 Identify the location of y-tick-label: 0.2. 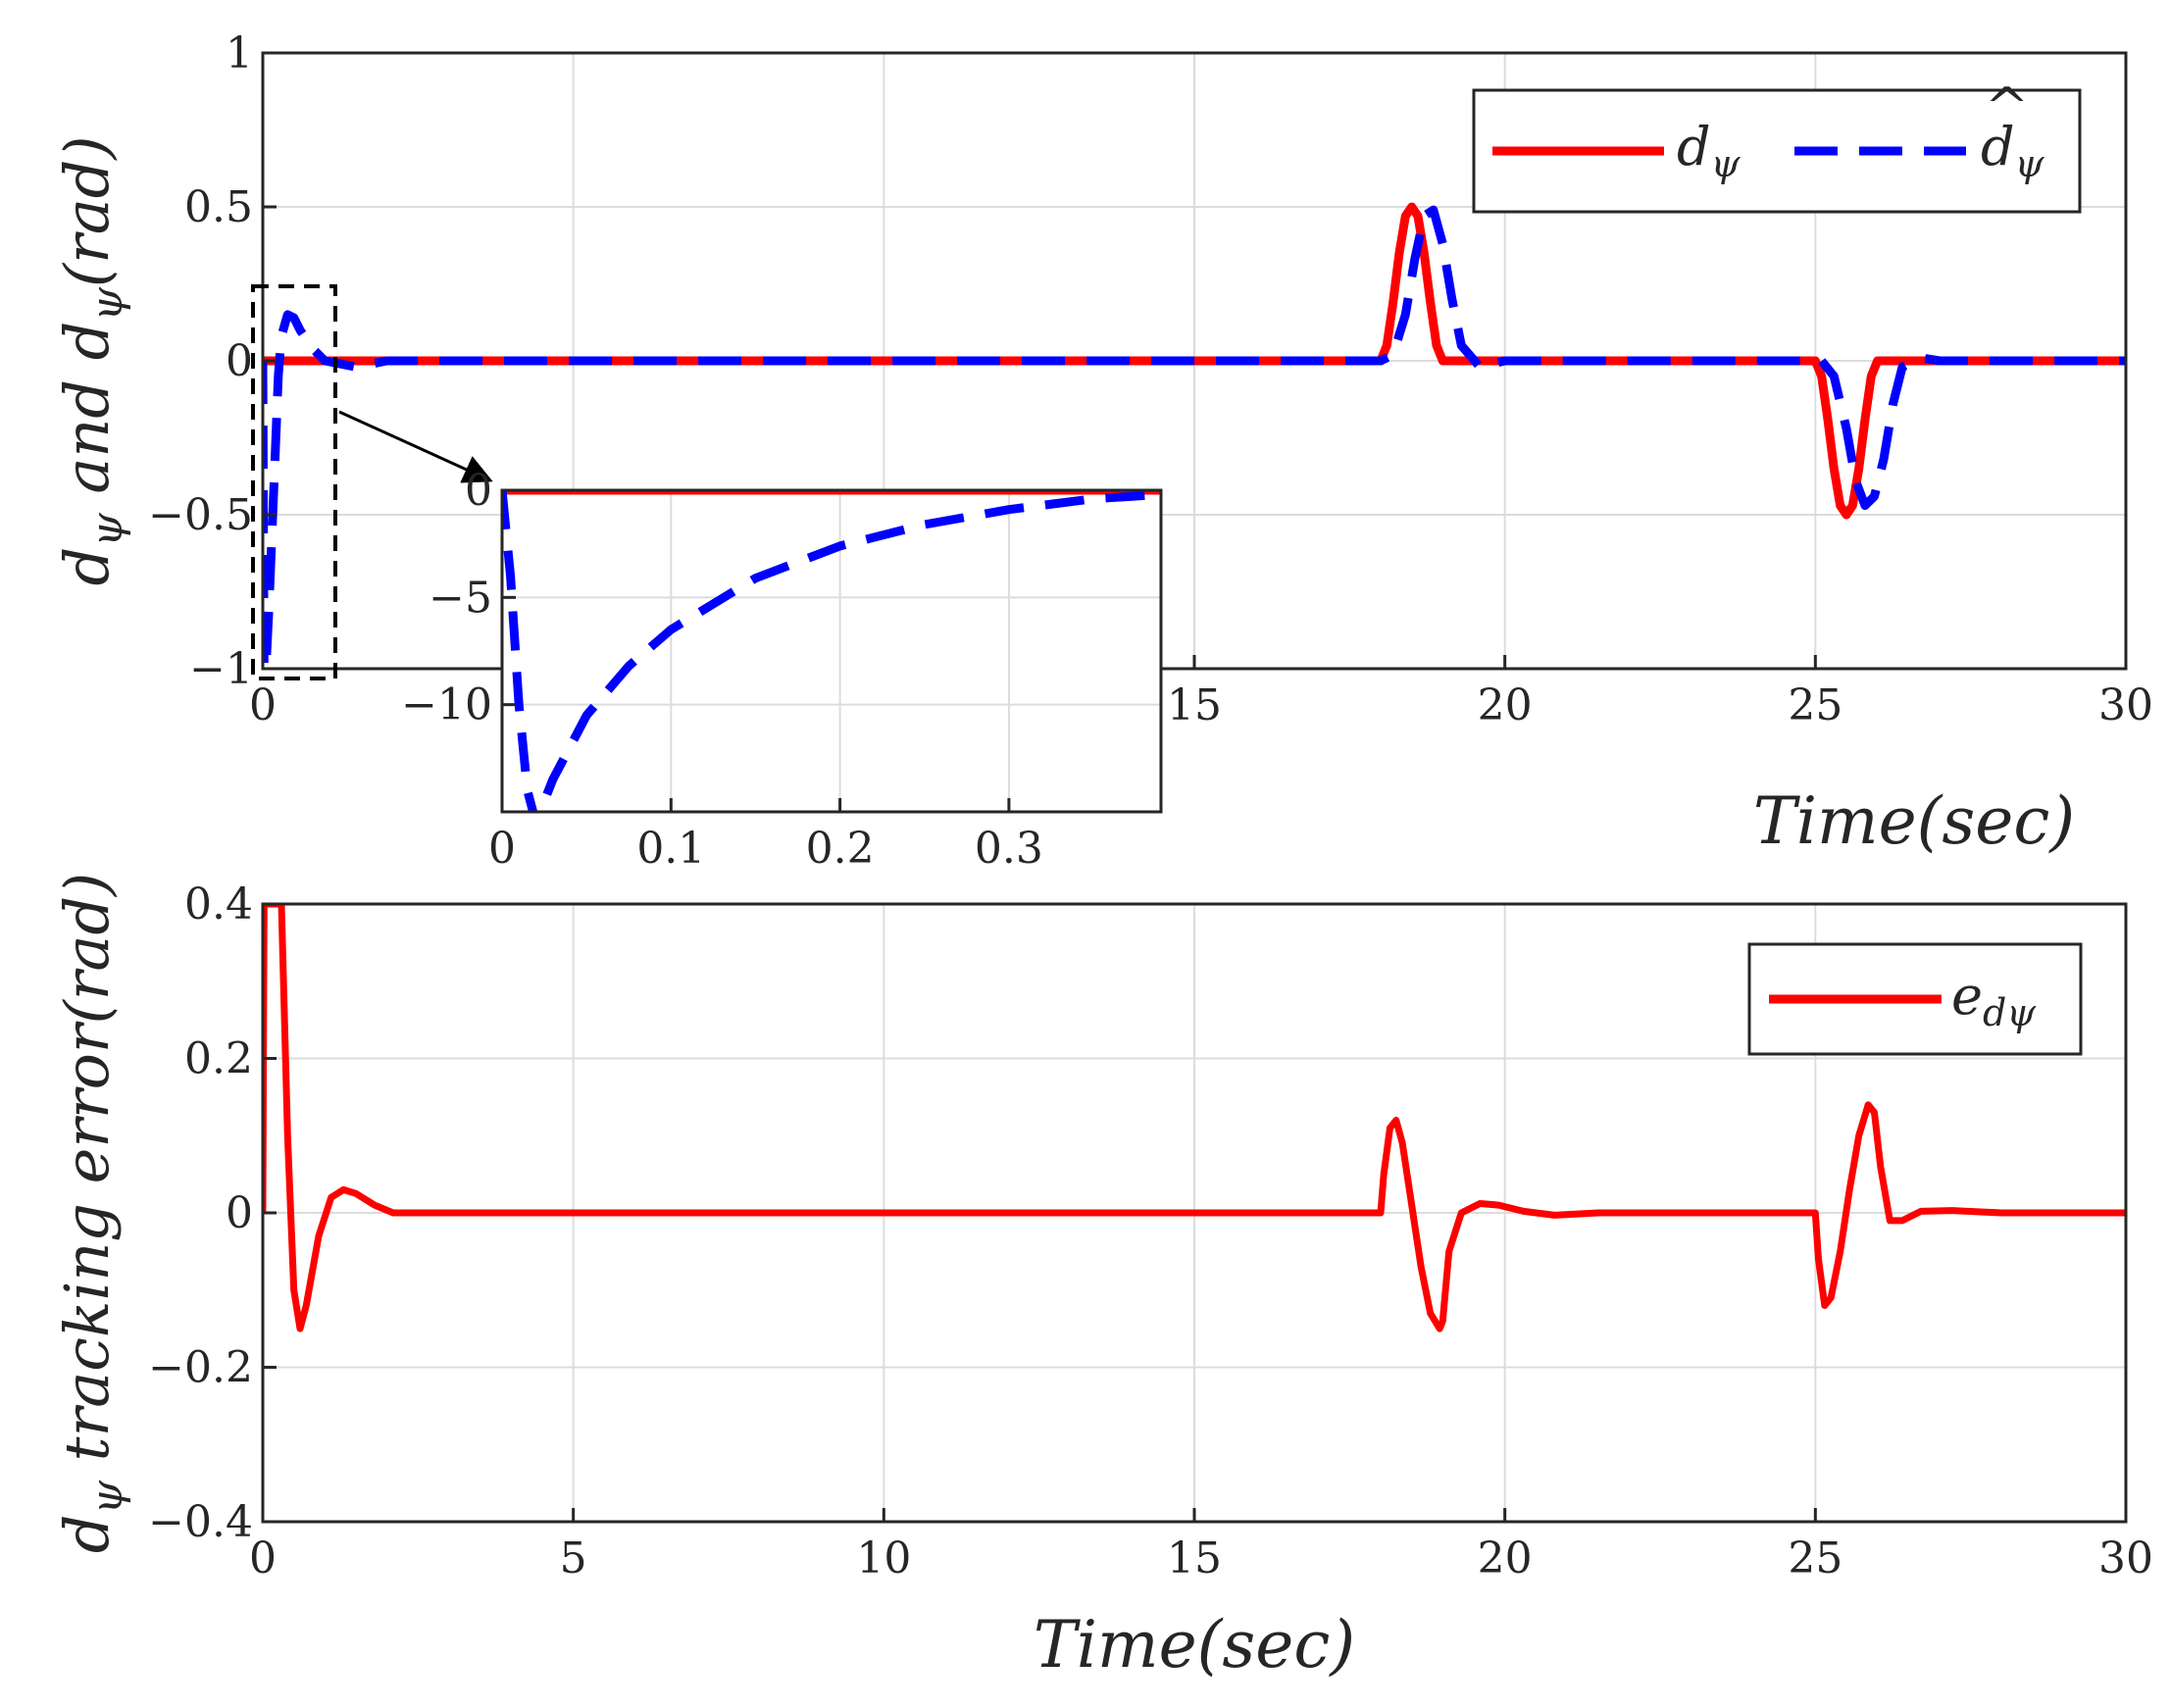
(218, 1059).